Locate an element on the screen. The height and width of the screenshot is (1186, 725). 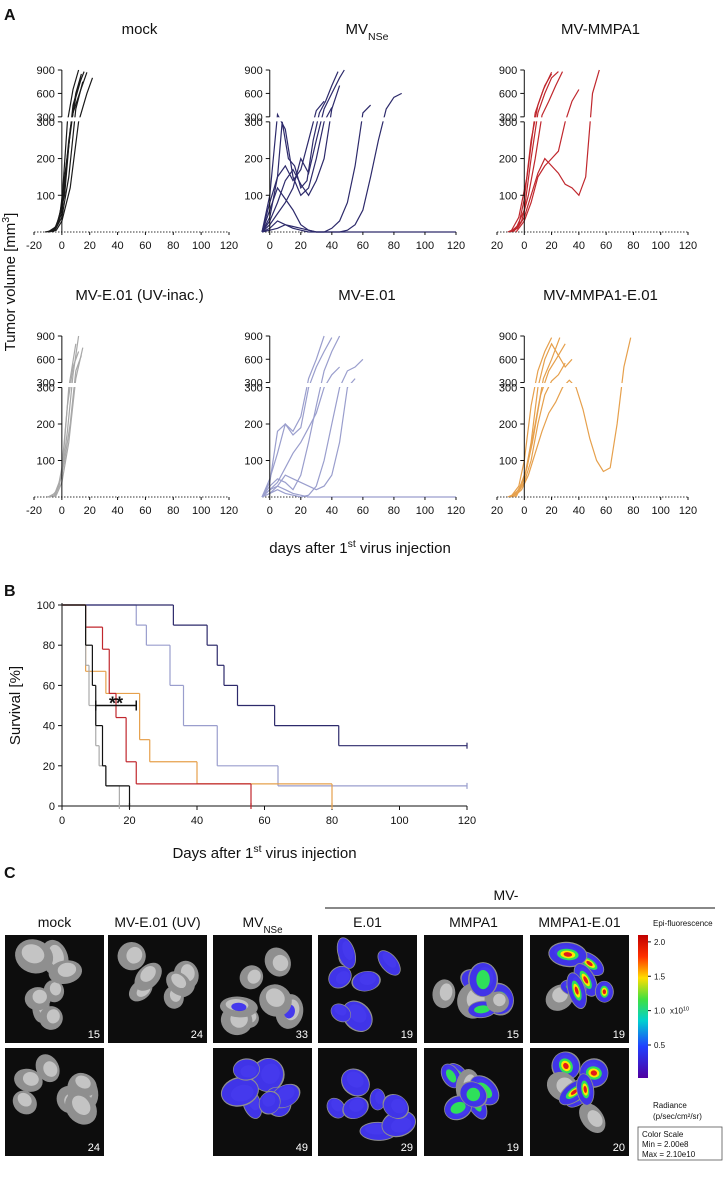
chart-title: mock is located at coordinates (140, 29).